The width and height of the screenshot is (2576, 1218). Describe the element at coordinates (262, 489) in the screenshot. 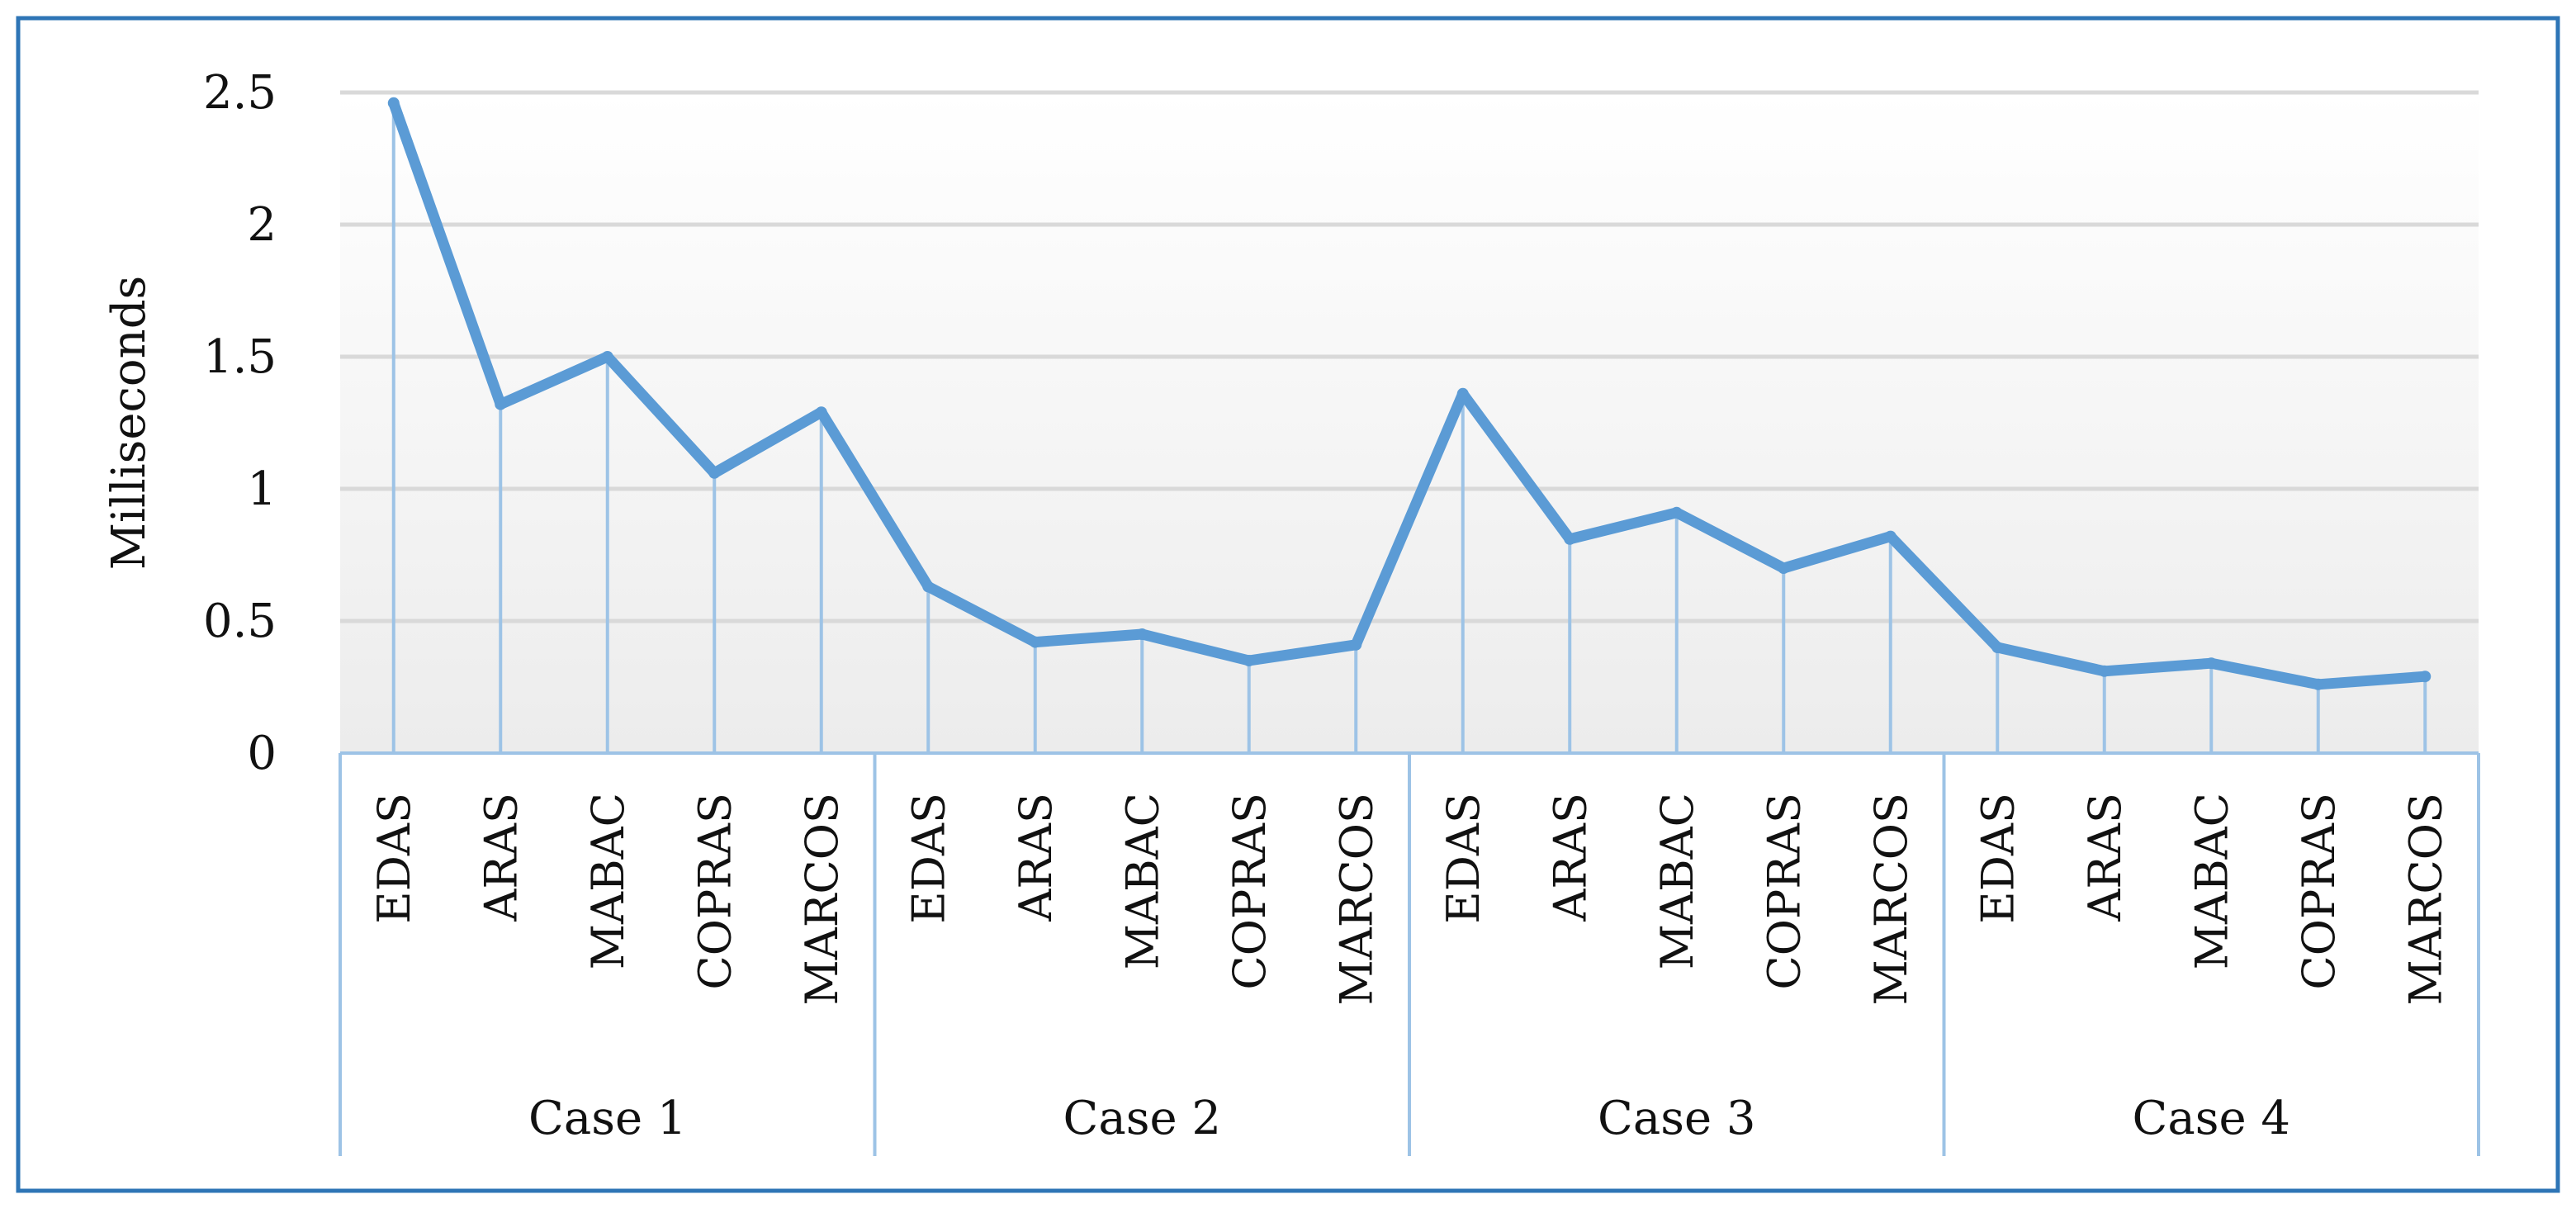

I see `y-tick-label: 1` at that location.